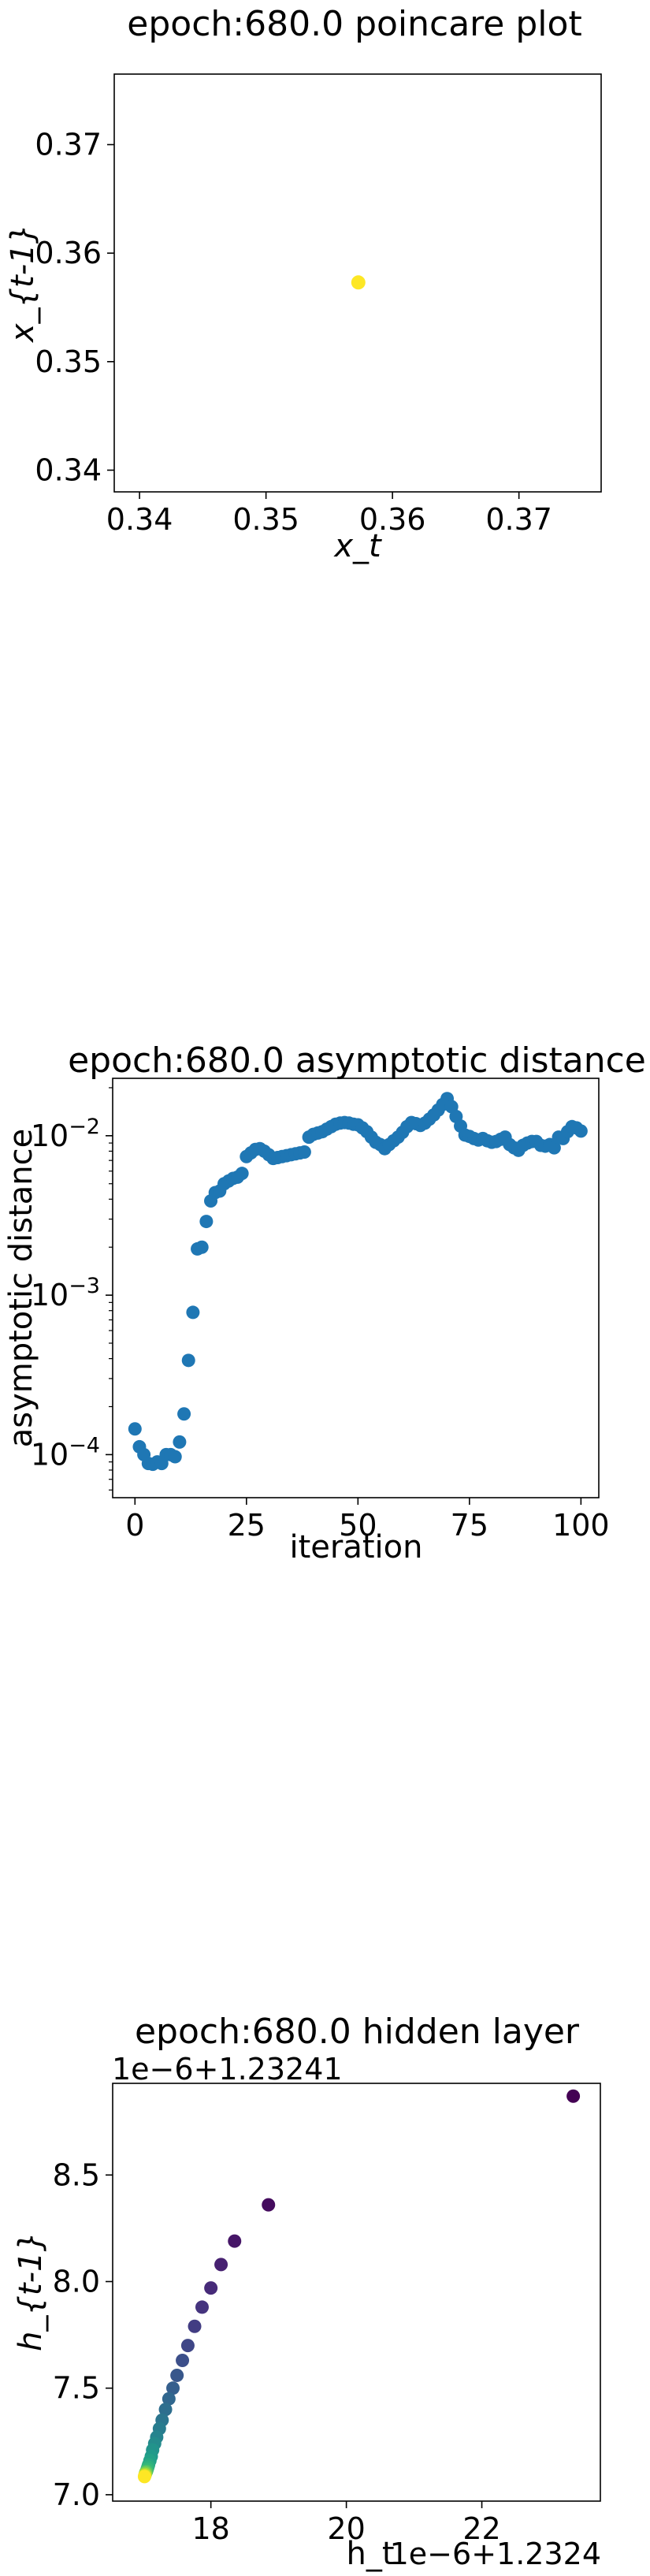  Describe the element at coordinates (346, 2528) in the screenshot. I see `hidden-layer-xtick-label: 20` at that location.